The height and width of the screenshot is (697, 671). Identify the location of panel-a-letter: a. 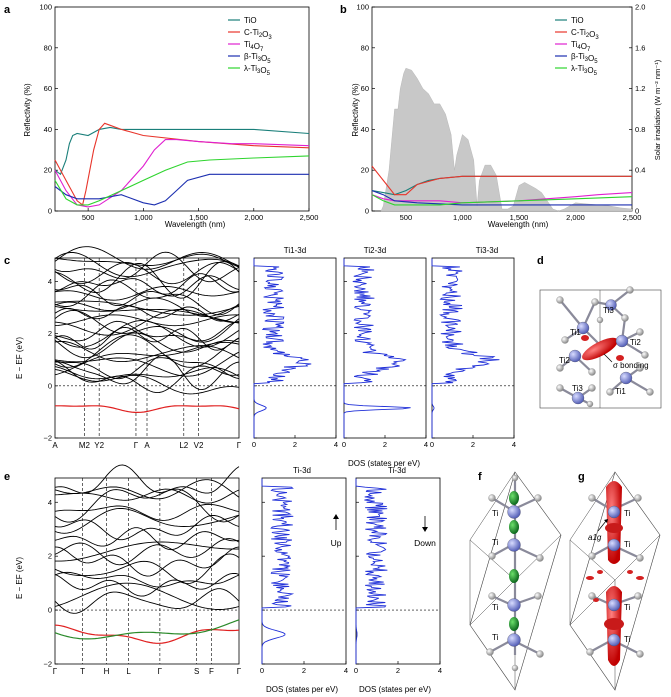
(7, 10).